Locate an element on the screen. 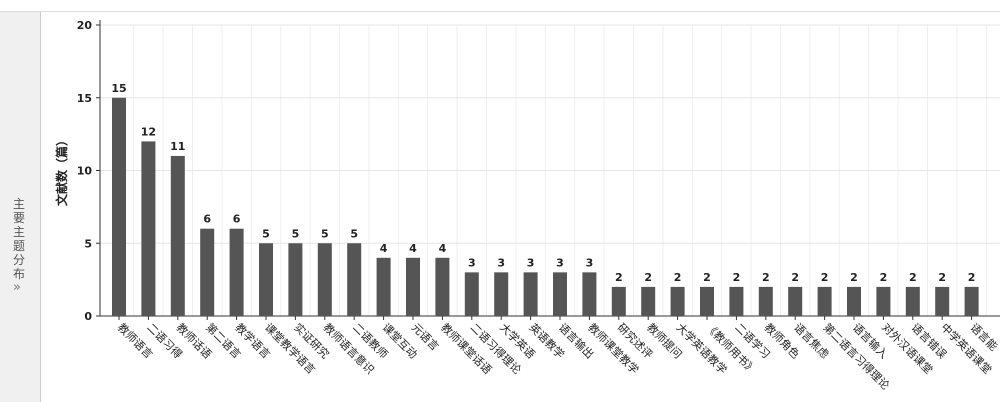 The image size is (1000, 402). value-label: 11 is located at coordinates (177, 146).